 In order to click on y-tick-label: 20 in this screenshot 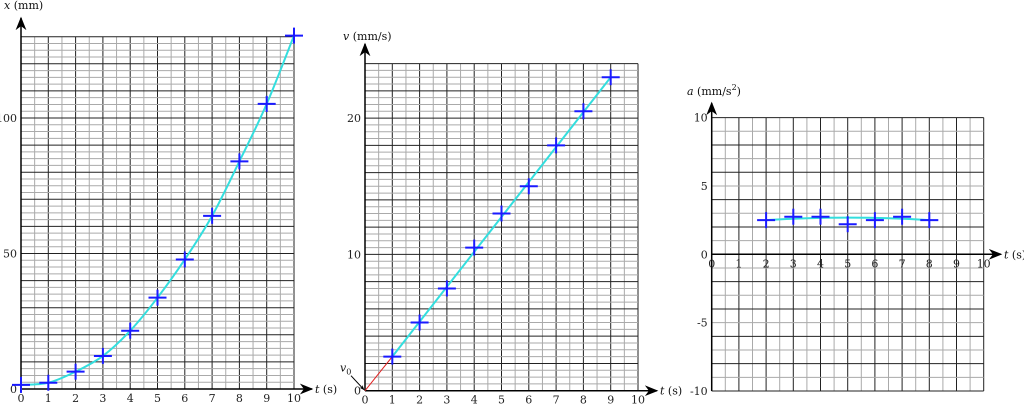, I will do `click(354, 118)`.